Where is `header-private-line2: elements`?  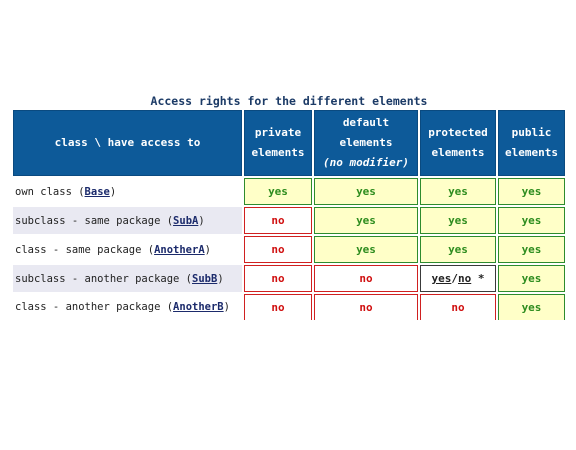
header-private-line2: elements is located at coordinates (278, 152).